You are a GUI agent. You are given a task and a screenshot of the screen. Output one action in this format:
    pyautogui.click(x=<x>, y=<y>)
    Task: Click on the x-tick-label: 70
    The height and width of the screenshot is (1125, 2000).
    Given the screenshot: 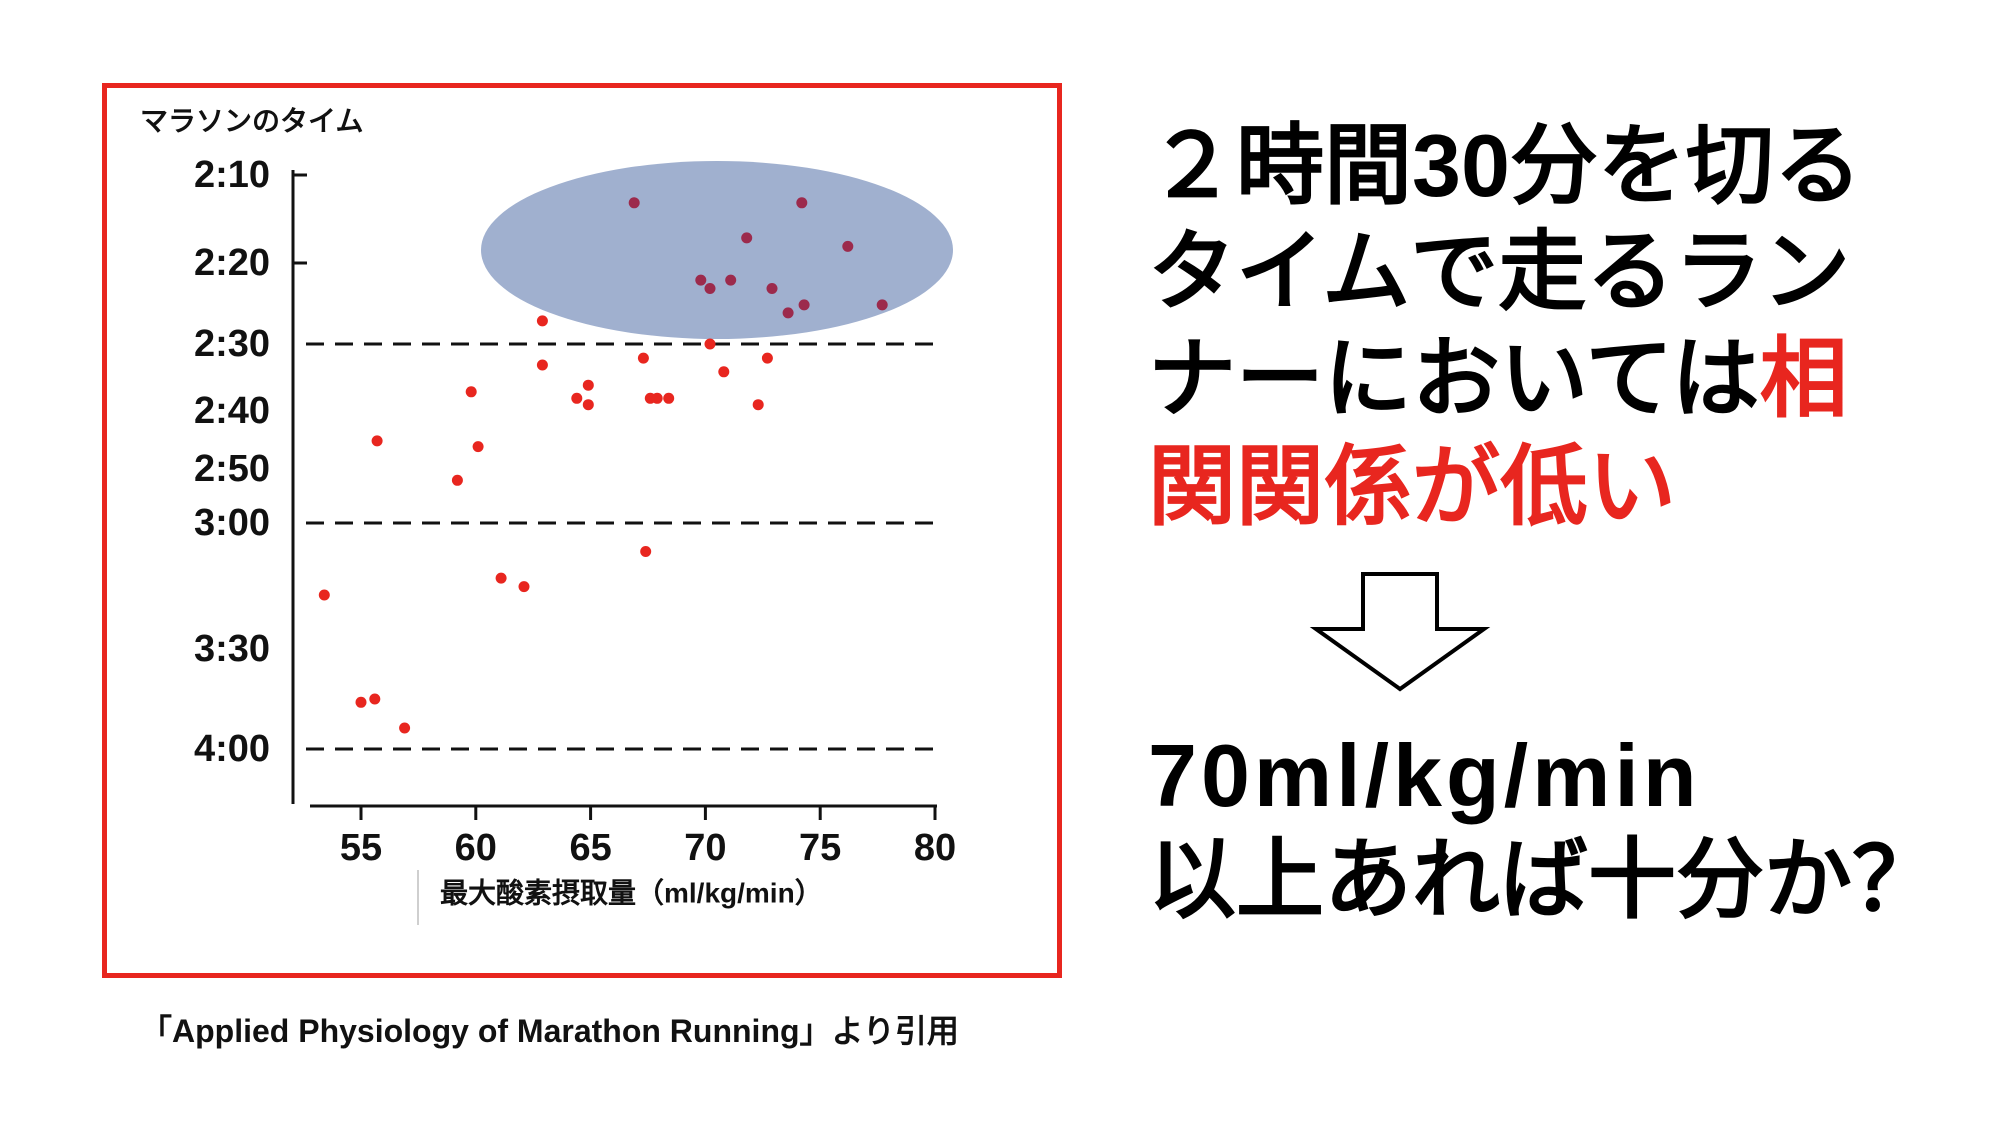 What is the action you would take?
    pyautogui.click(x=705, y=848)
    